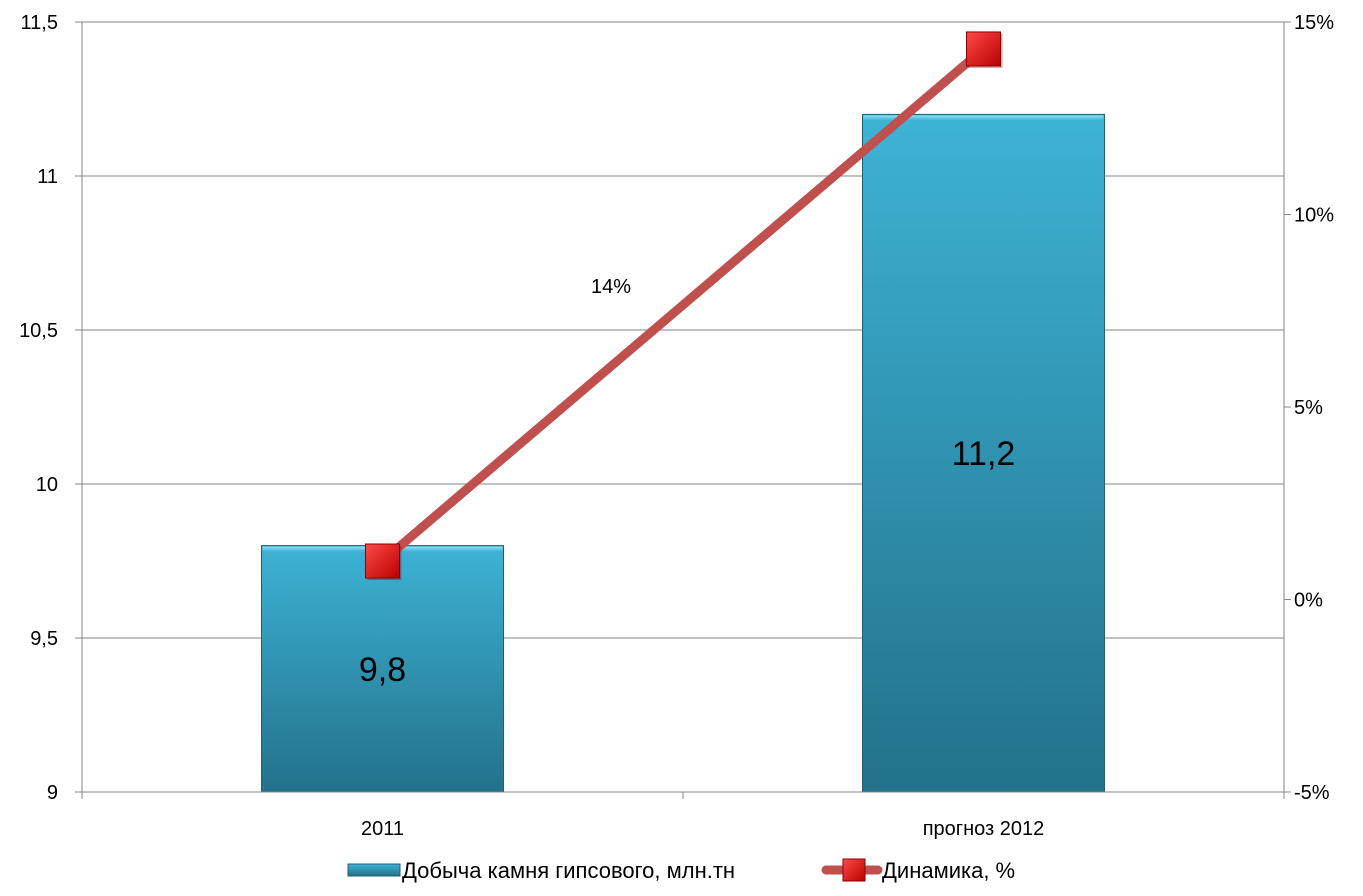 This screenshot has width=1363, height=896. Describe the element at coordinates (1314, 23) in the screenshot. I see `y-right-tick-label: 15%` at that location.